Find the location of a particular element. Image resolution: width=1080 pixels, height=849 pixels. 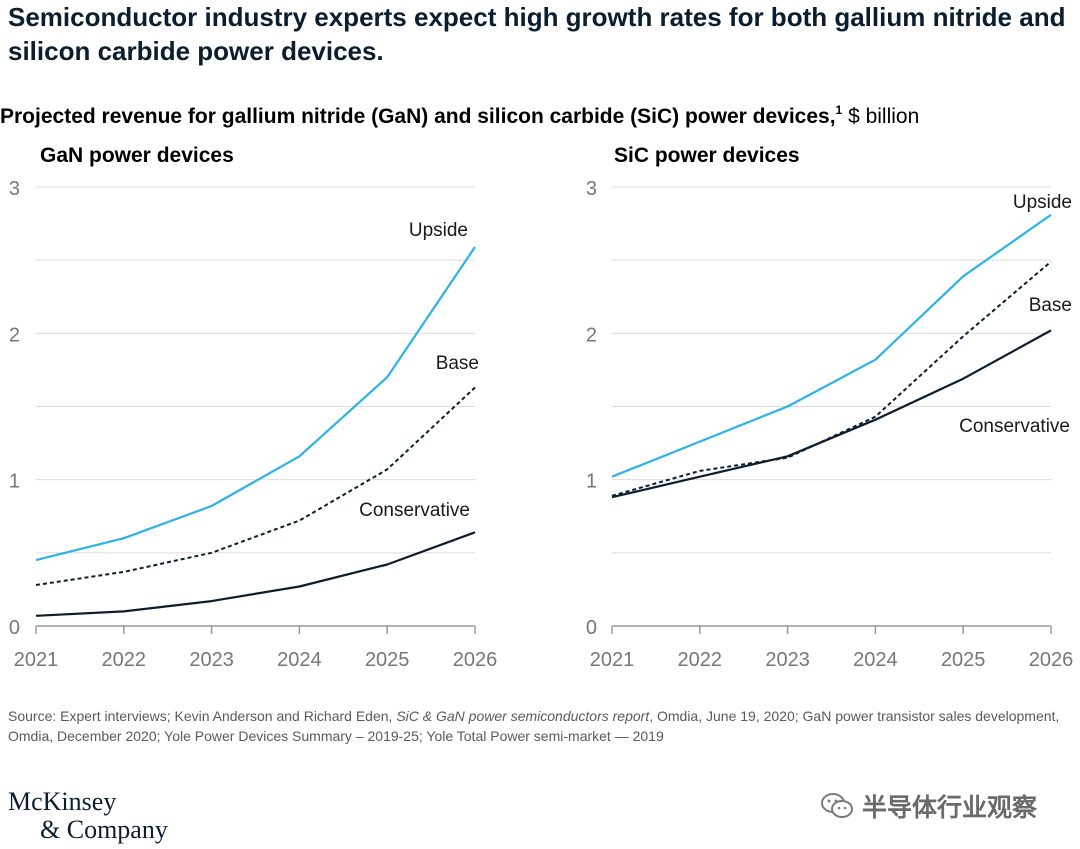

chart-1-x-tick-label: 2025 is located at coordinates (387, 660).